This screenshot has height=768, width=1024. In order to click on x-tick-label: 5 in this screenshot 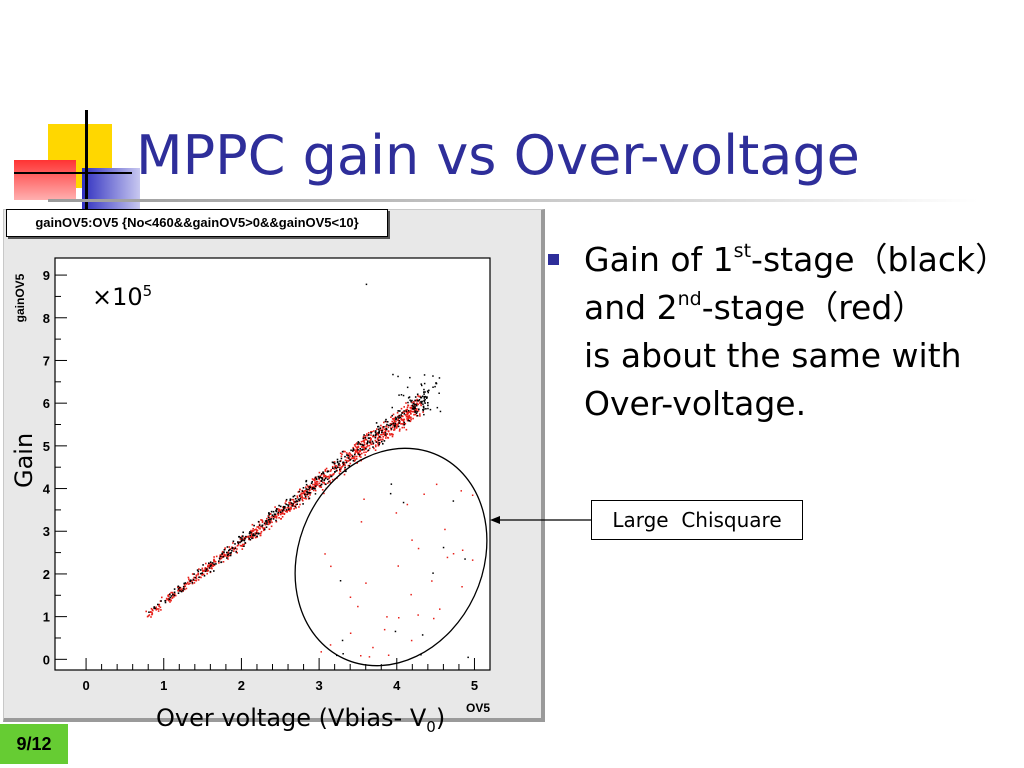, I will do `click(474, 685)`.